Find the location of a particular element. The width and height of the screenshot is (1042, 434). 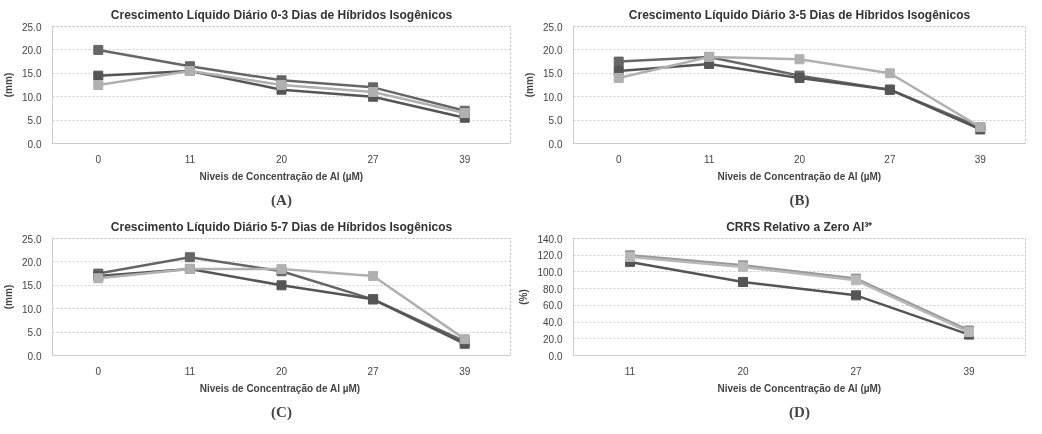

chart-title: Crescimento Líquido Diário 3-5 Dias de Híbridos Isogênicos is located at coordinates (799, 14).